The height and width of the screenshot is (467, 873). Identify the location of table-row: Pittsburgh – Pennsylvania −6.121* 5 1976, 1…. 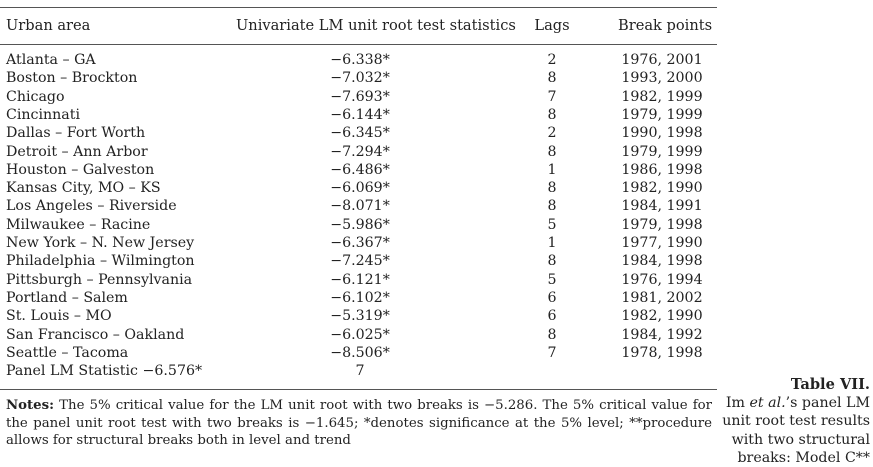
(358, 280).